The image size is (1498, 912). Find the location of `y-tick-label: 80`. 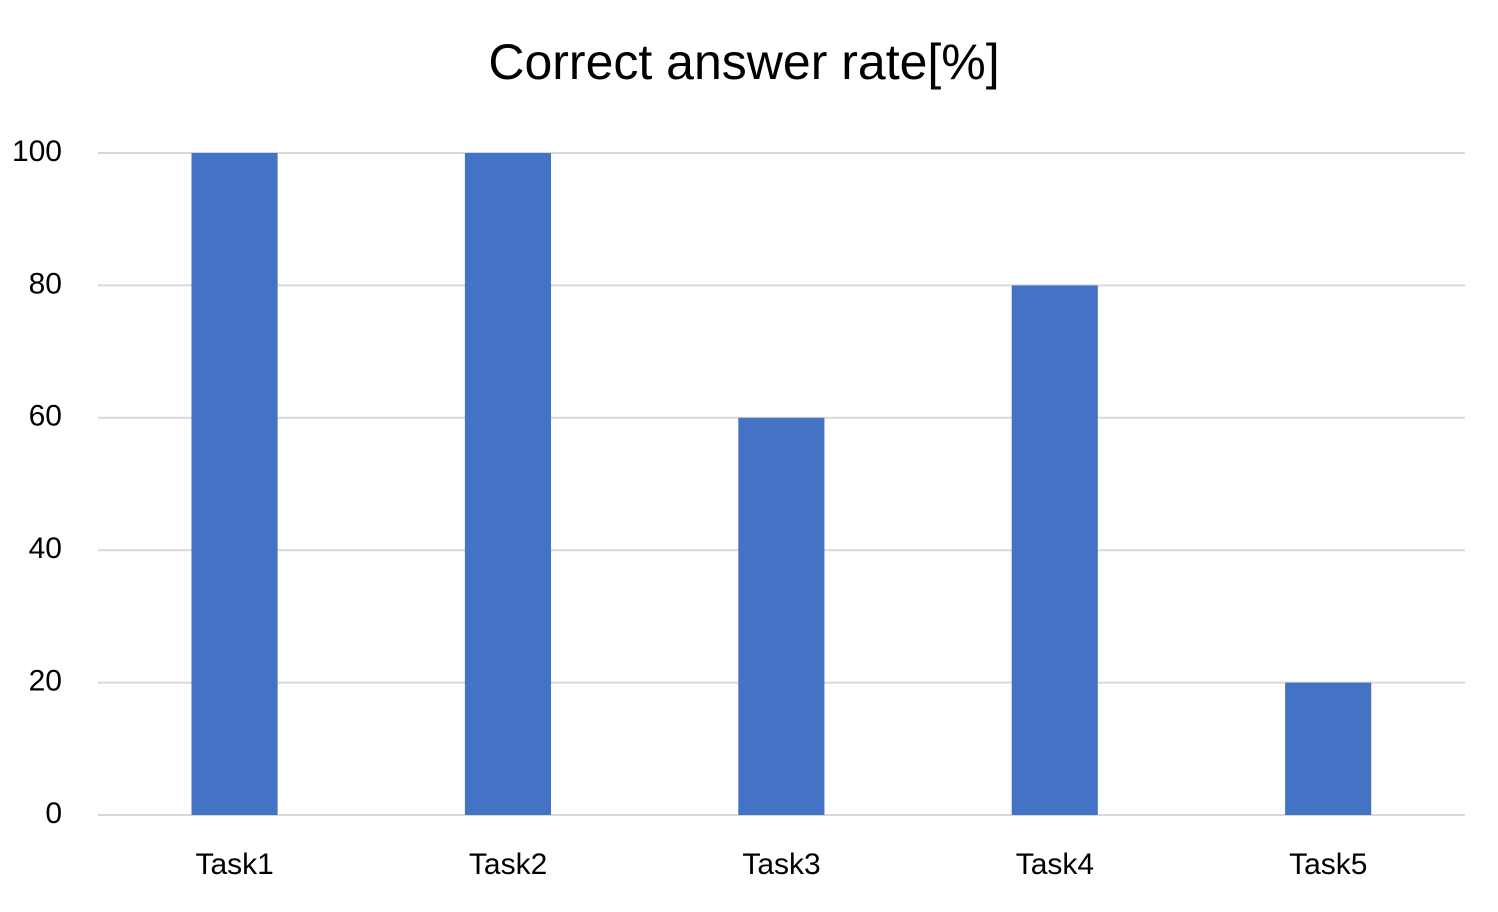

y-tick-label: 80 is located at coordinates (45, 283).